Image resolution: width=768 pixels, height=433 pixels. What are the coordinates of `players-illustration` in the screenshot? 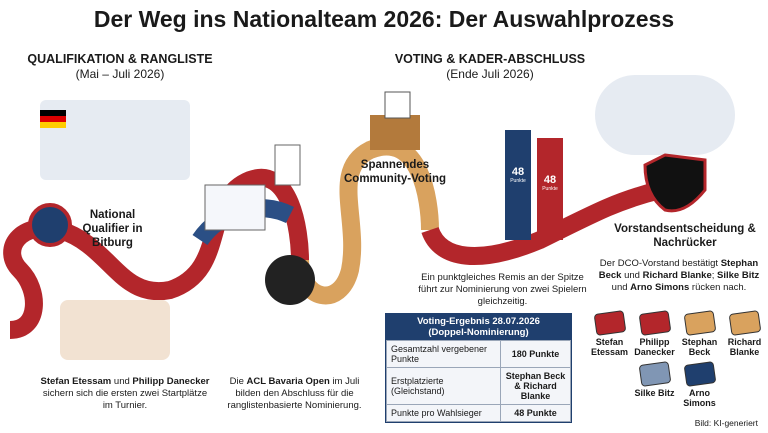 It's located at (115, 330).